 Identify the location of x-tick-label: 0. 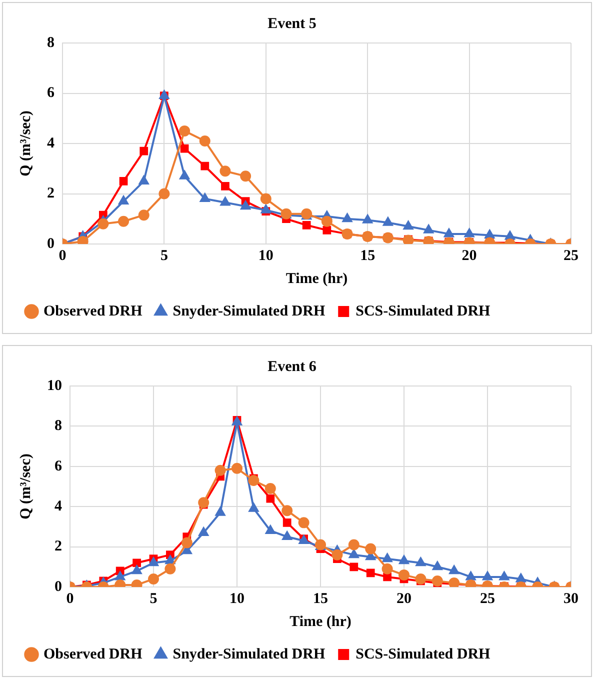
(70, 598).